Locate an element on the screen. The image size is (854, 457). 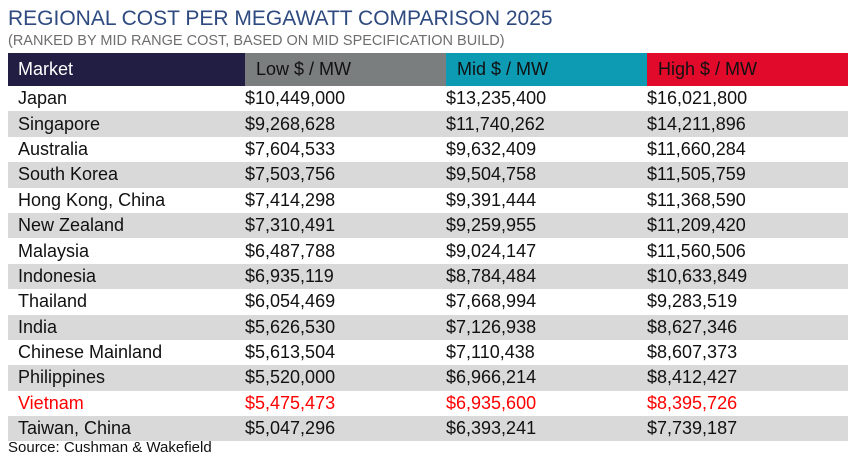
low-cost-cell: $6,487,788 is located at coordinates (290, 250).